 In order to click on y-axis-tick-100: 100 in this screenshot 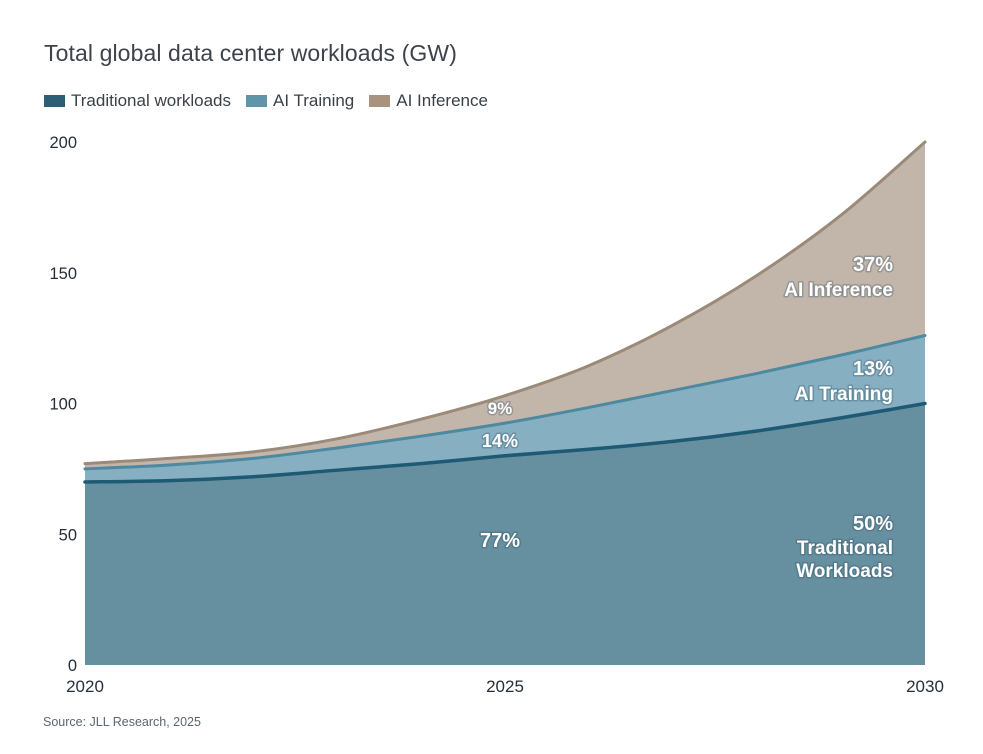, I will do `click(63, 405)`.